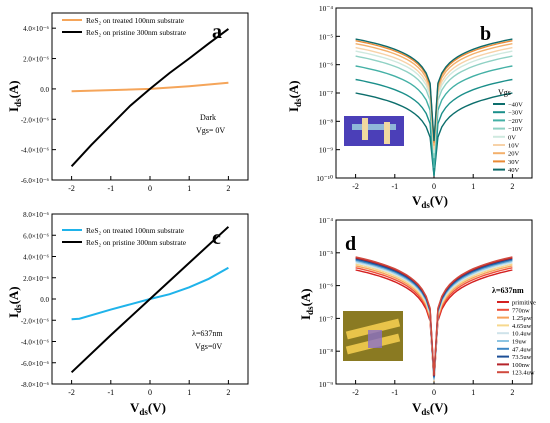 The height and width of the screenshot is (423, 550). Describe the element at coordinates (515, 129) in the screenshot. I see `legend-label: −10V` at that location.